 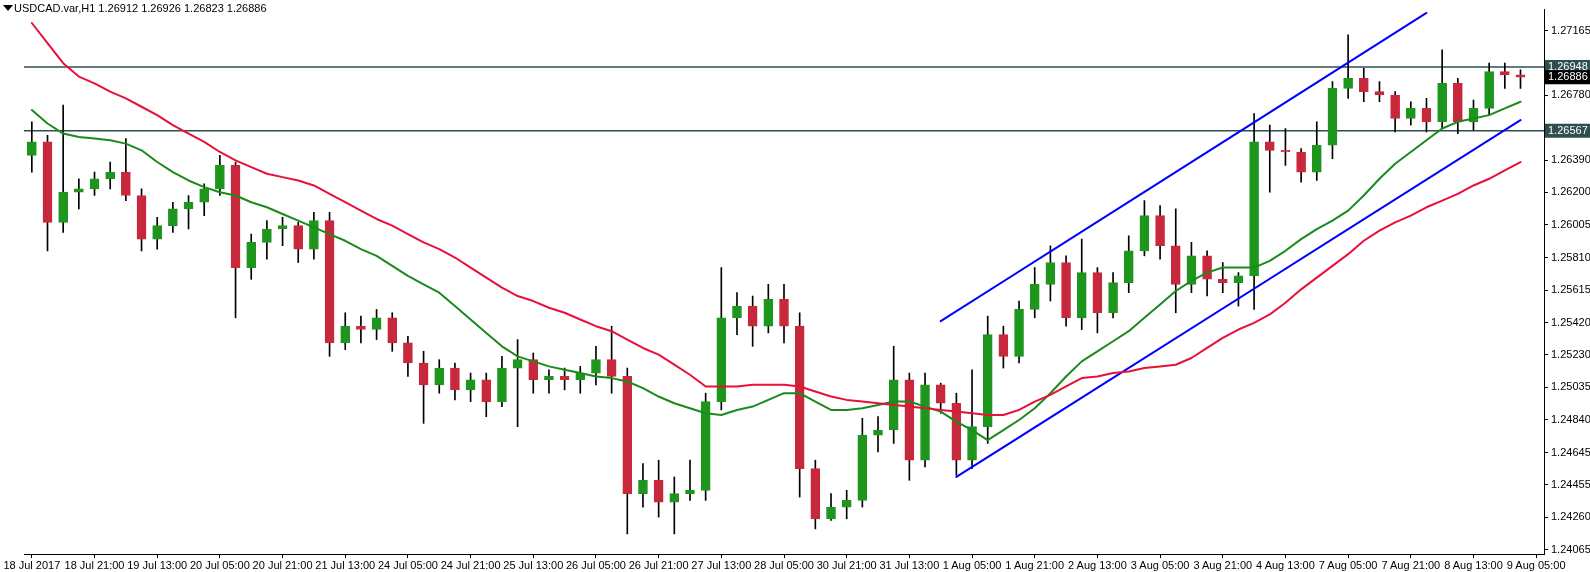 What do you see at coordinates (1568, 76) in the screenshot?
I see `text: 1.26886` at bounding box center [1568, 76].